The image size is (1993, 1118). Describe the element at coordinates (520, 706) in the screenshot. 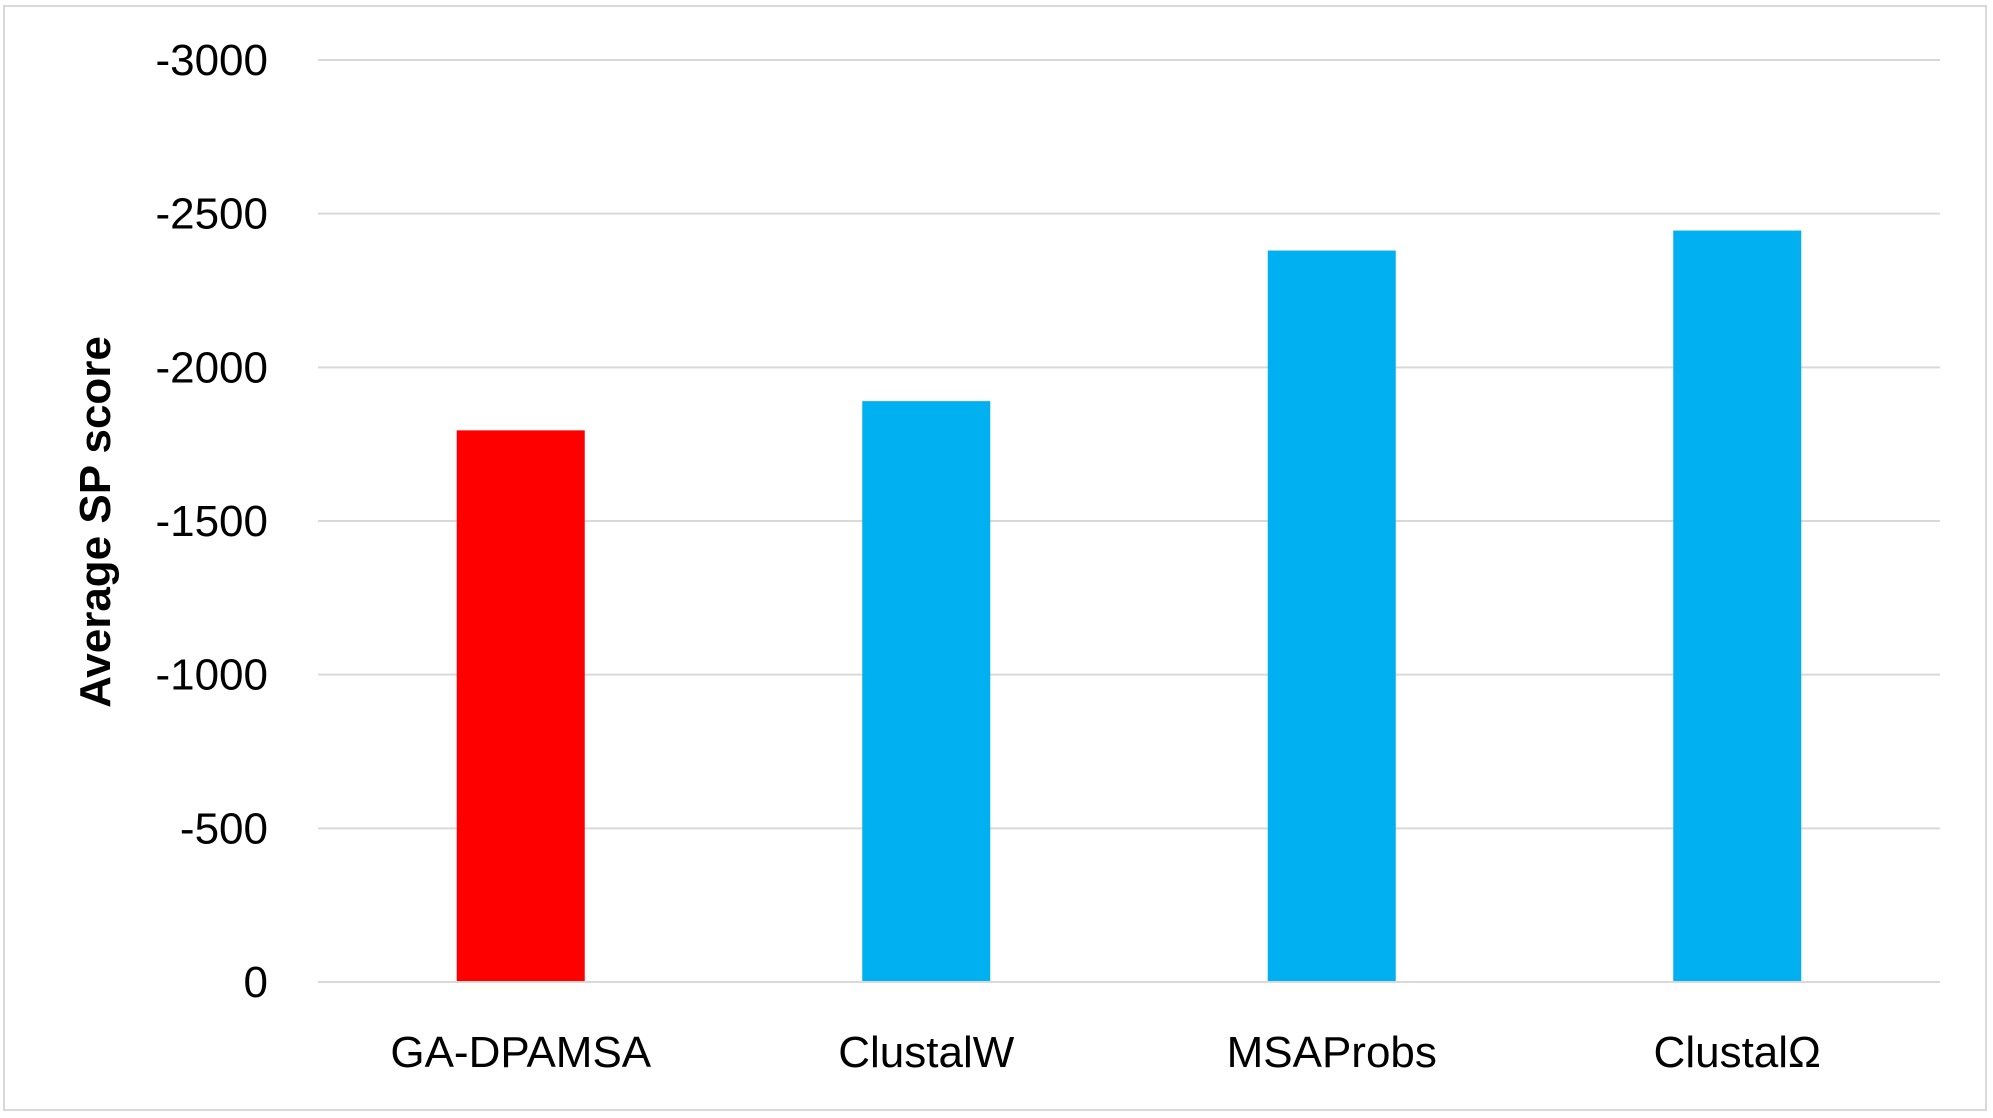

I see `bar-ga-dpamsa` at that location.